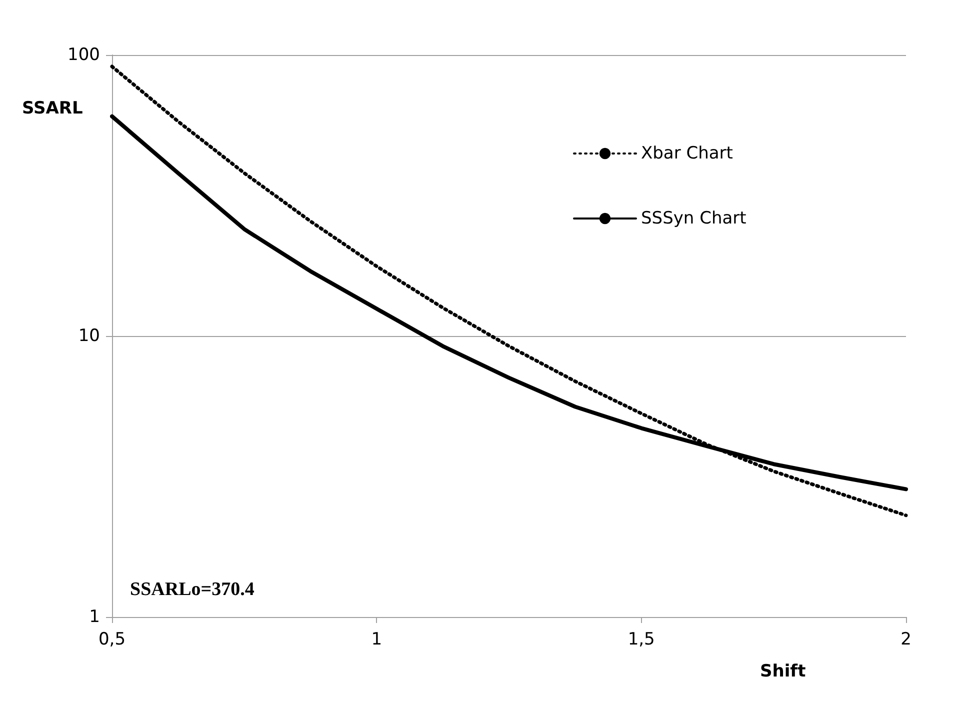 The image size is (957, 702). I want to click on legend-label: Xbar Chart, so click(687, 154).